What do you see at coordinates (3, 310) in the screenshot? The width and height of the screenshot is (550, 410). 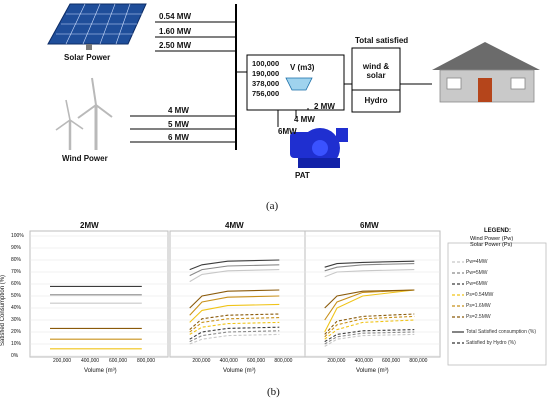 I see `y-axis-label: Satisfied Consumption (%)` at bounding box center [3, 310].